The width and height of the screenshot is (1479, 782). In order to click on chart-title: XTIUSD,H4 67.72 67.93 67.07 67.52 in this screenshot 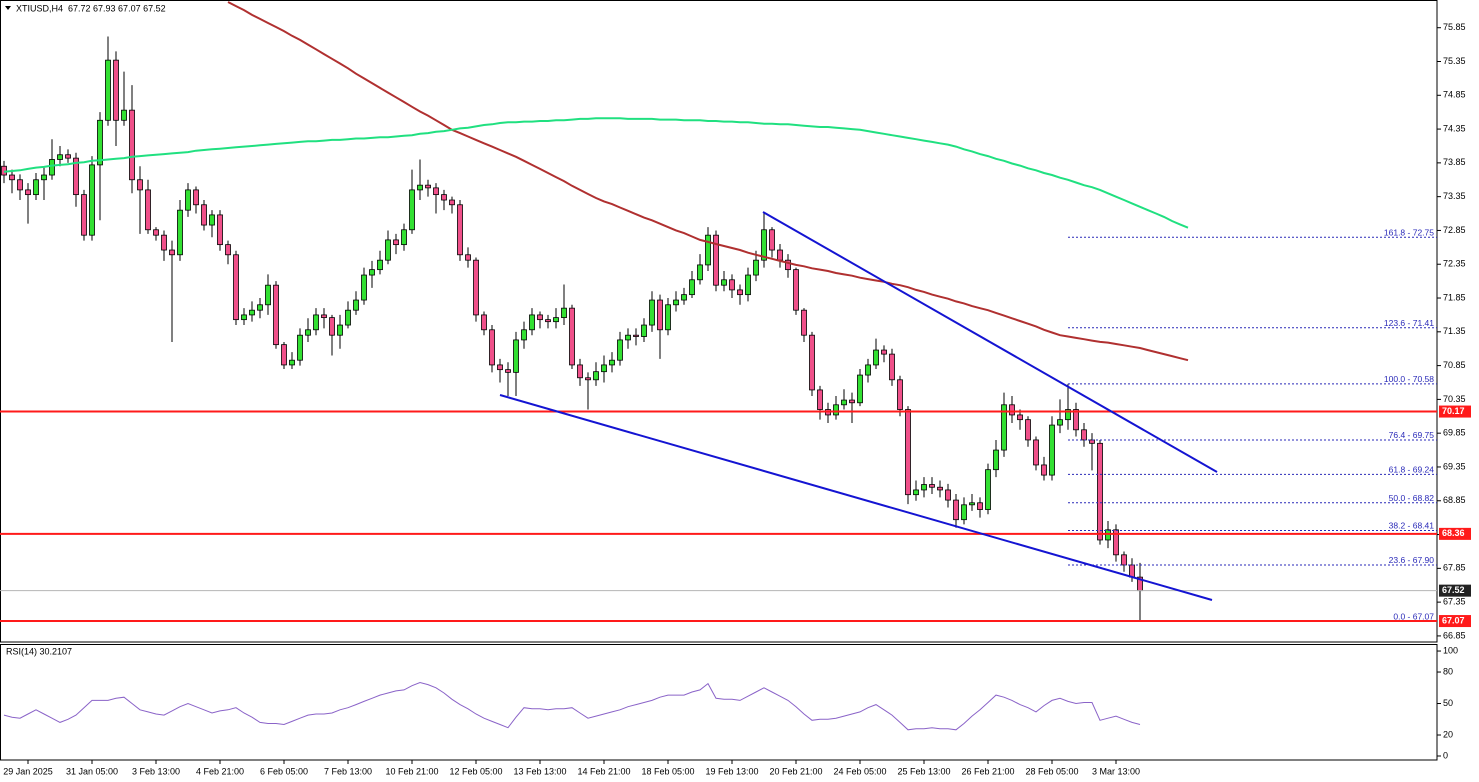, I will do `click(91, 8)`.